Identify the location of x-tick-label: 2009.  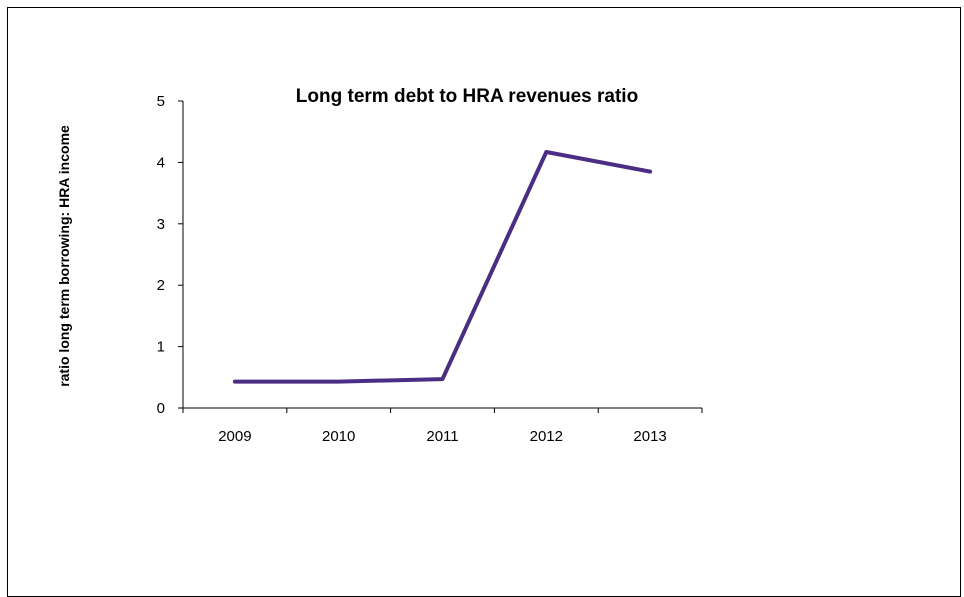
(234, 436).